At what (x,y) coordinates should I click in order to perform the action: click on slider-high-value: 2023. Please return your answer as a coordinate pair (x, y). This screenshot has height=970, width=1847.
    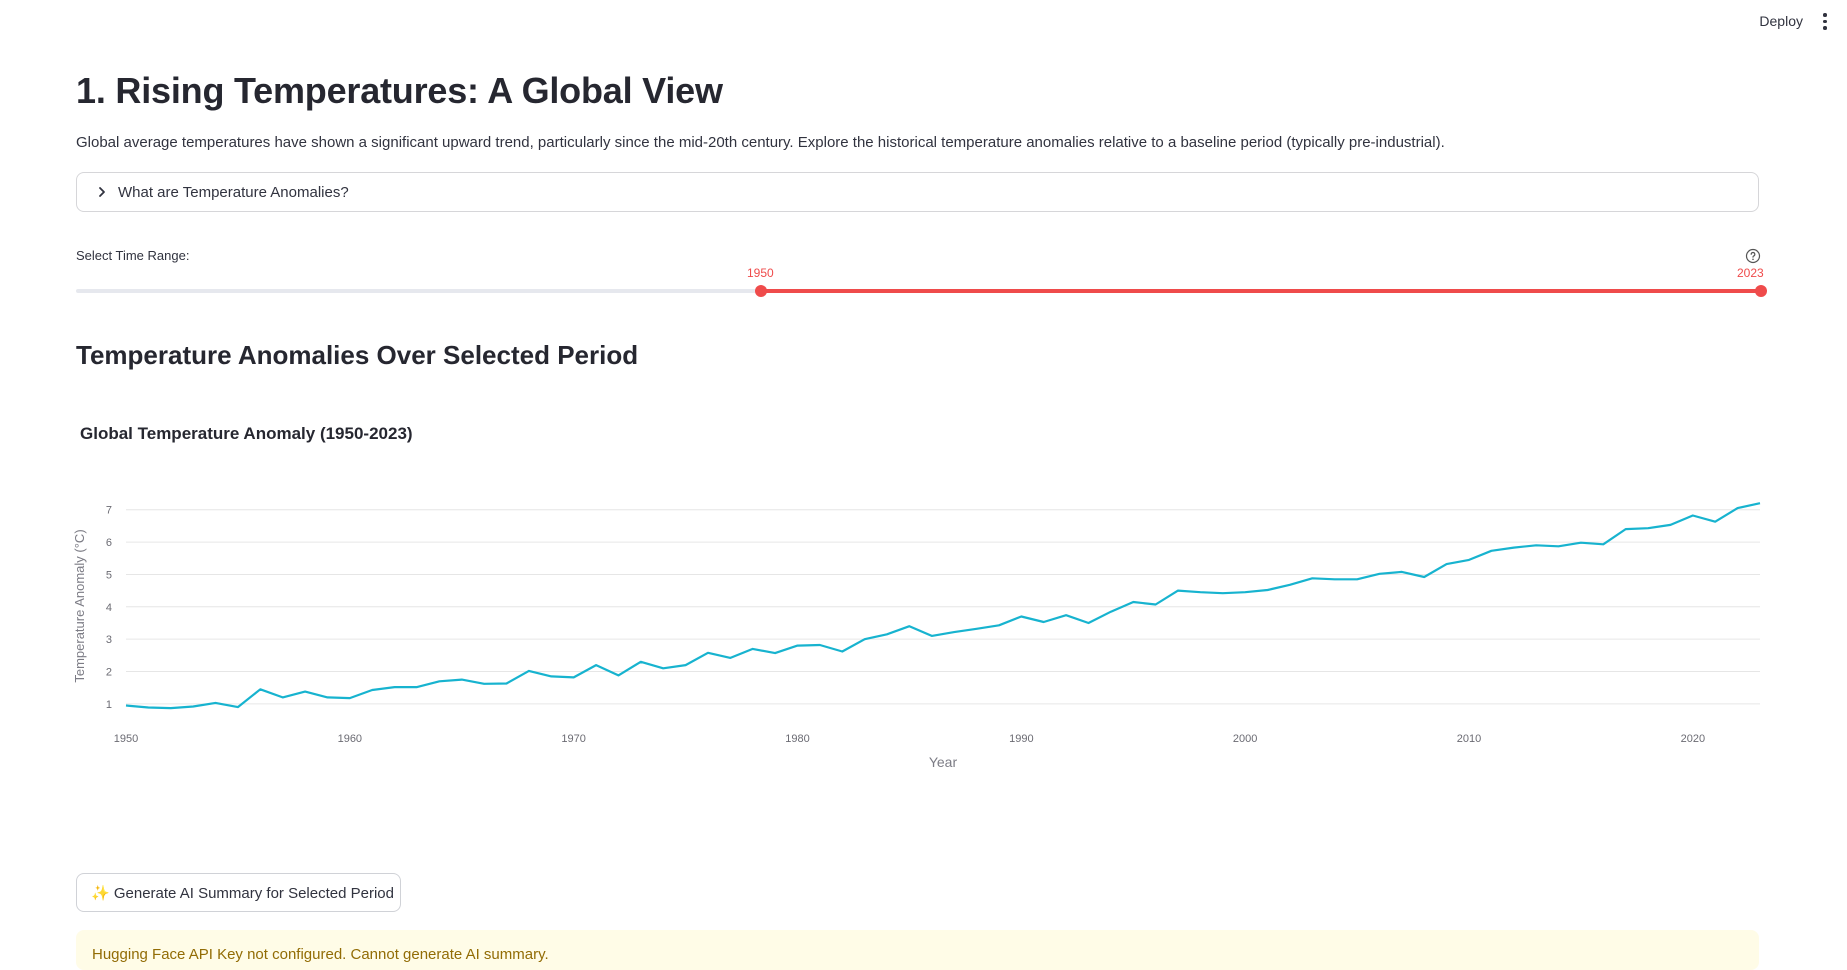
    Looking at the image, I should click on (1750, 273).